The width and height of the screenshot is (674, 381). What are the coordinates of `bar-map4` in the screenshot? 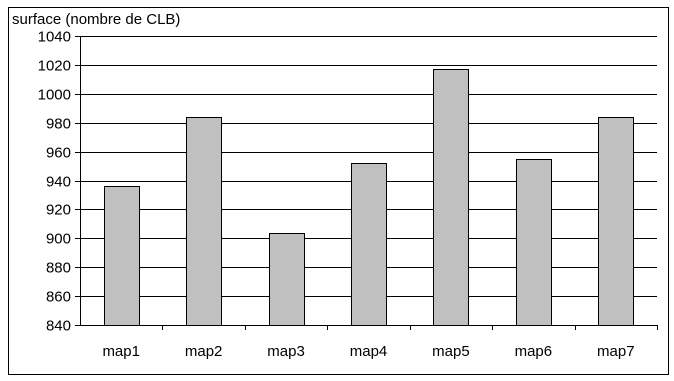 It's located at (369, 244).